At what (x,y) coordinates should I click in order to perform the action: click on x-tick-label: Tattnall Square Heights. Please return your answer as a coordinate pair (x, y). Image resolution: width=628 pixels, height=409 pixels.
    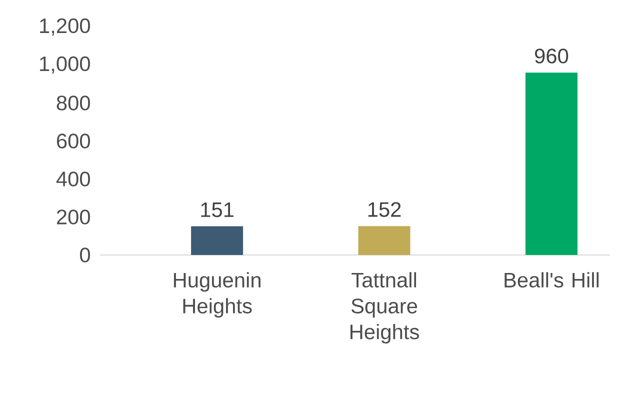
    Looking at the image, I should click on (384, 308).